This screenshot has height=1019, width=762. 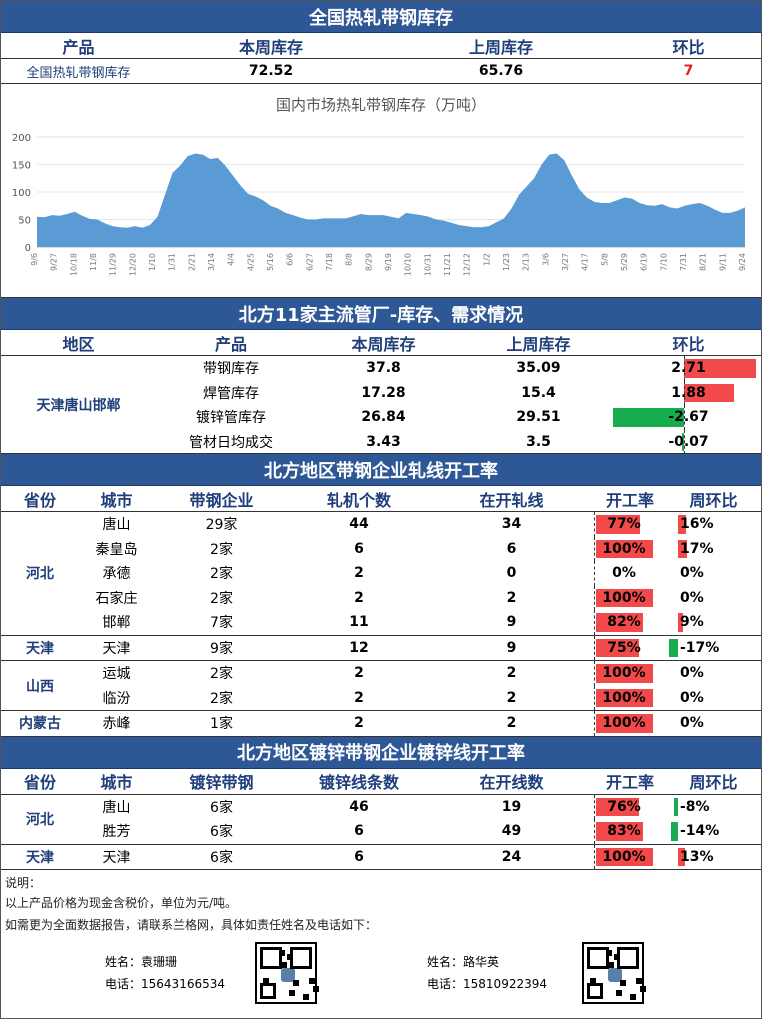 I want to click on table-row: 秦皇岛 2家 6 6 100% 17%, so click(x=420, y=549).